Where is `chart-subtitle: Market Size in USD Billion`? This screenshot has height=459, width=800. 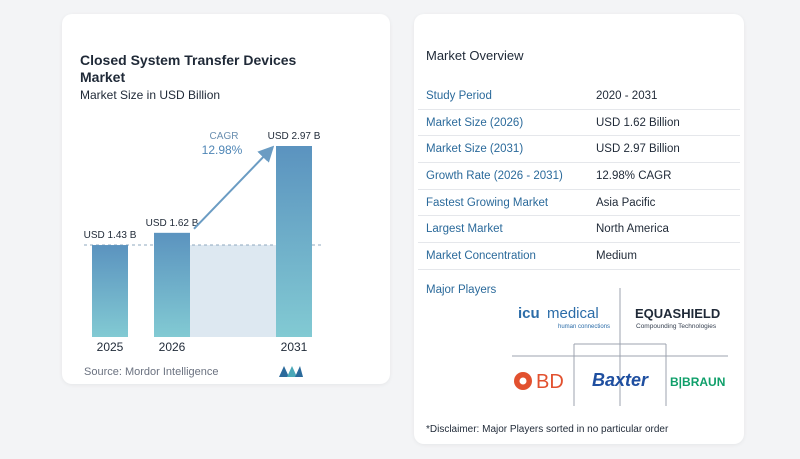 chart-subtitle: Market Size in USD Billion is located at coordinates (150, 95).